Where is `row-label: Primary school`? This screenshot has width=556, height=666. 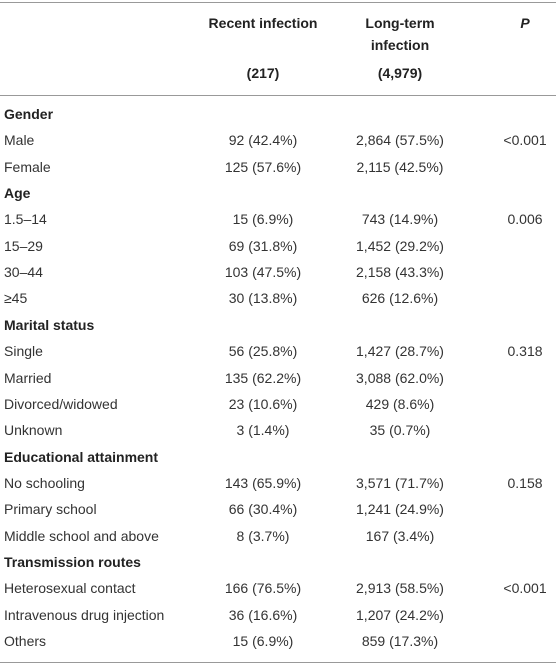
row-label: Primary school is located at coordinates (50, 509).